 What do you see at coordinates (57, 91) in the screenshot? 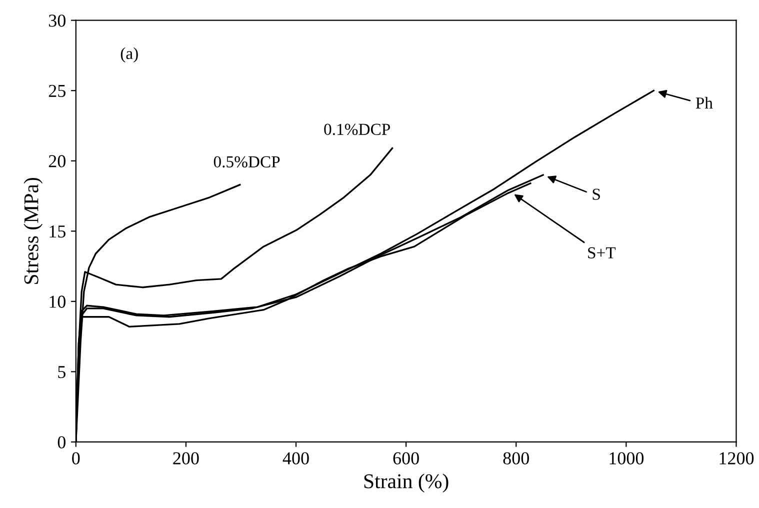
I see `y-tick-label: 25` at bounding box center [57, 91].